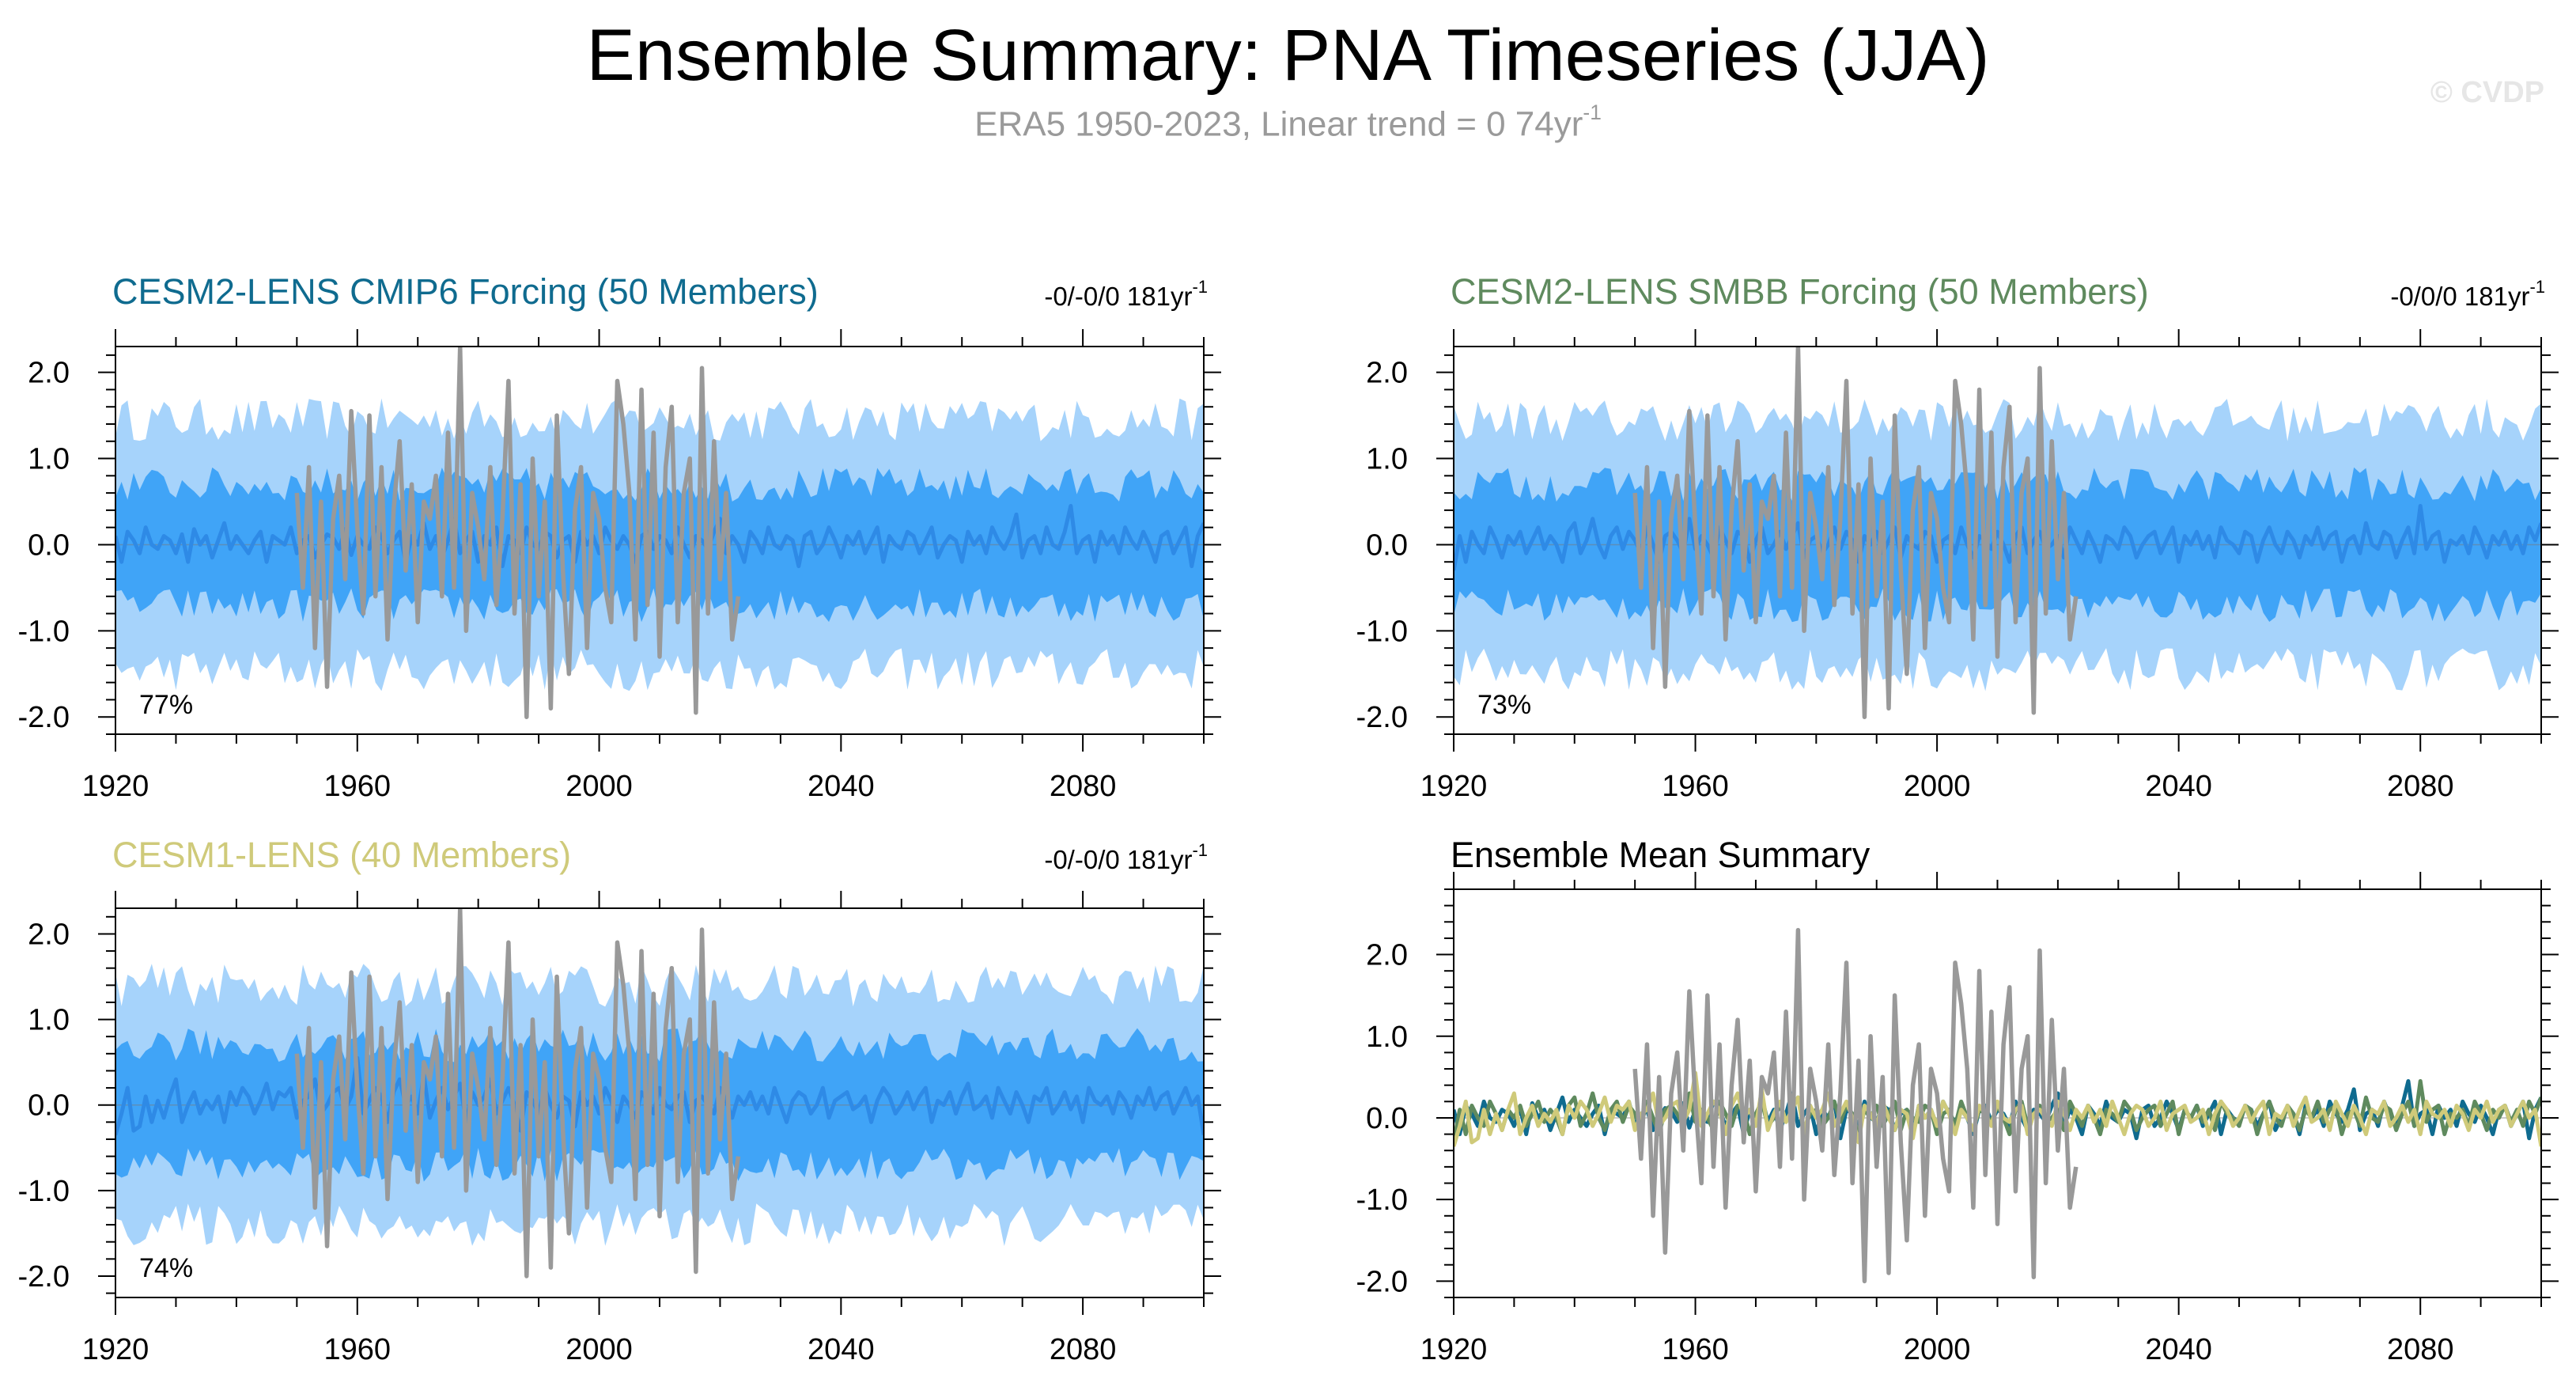 The image size is (2576, 1394). I want to click on trend-label: -0/0/0 181yr-1, so click(2468, 294).